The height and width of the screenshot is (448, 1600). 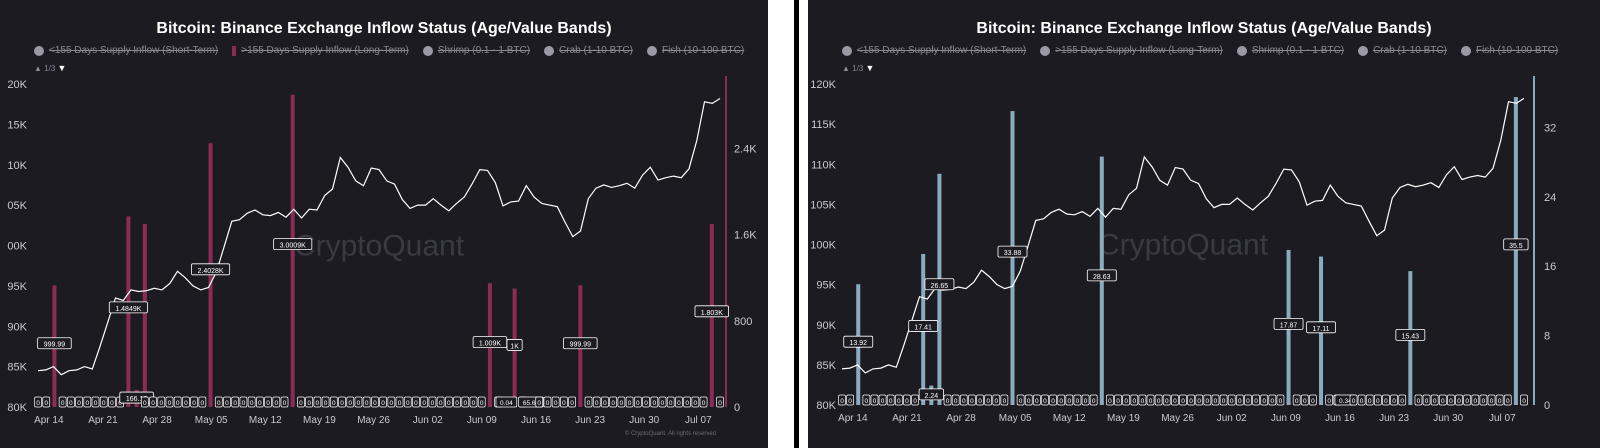 What do you see at coordinates (907, 418) in the screenshot?
I see `x-tick-label: Apr 21` at bounding box center [907, 418].